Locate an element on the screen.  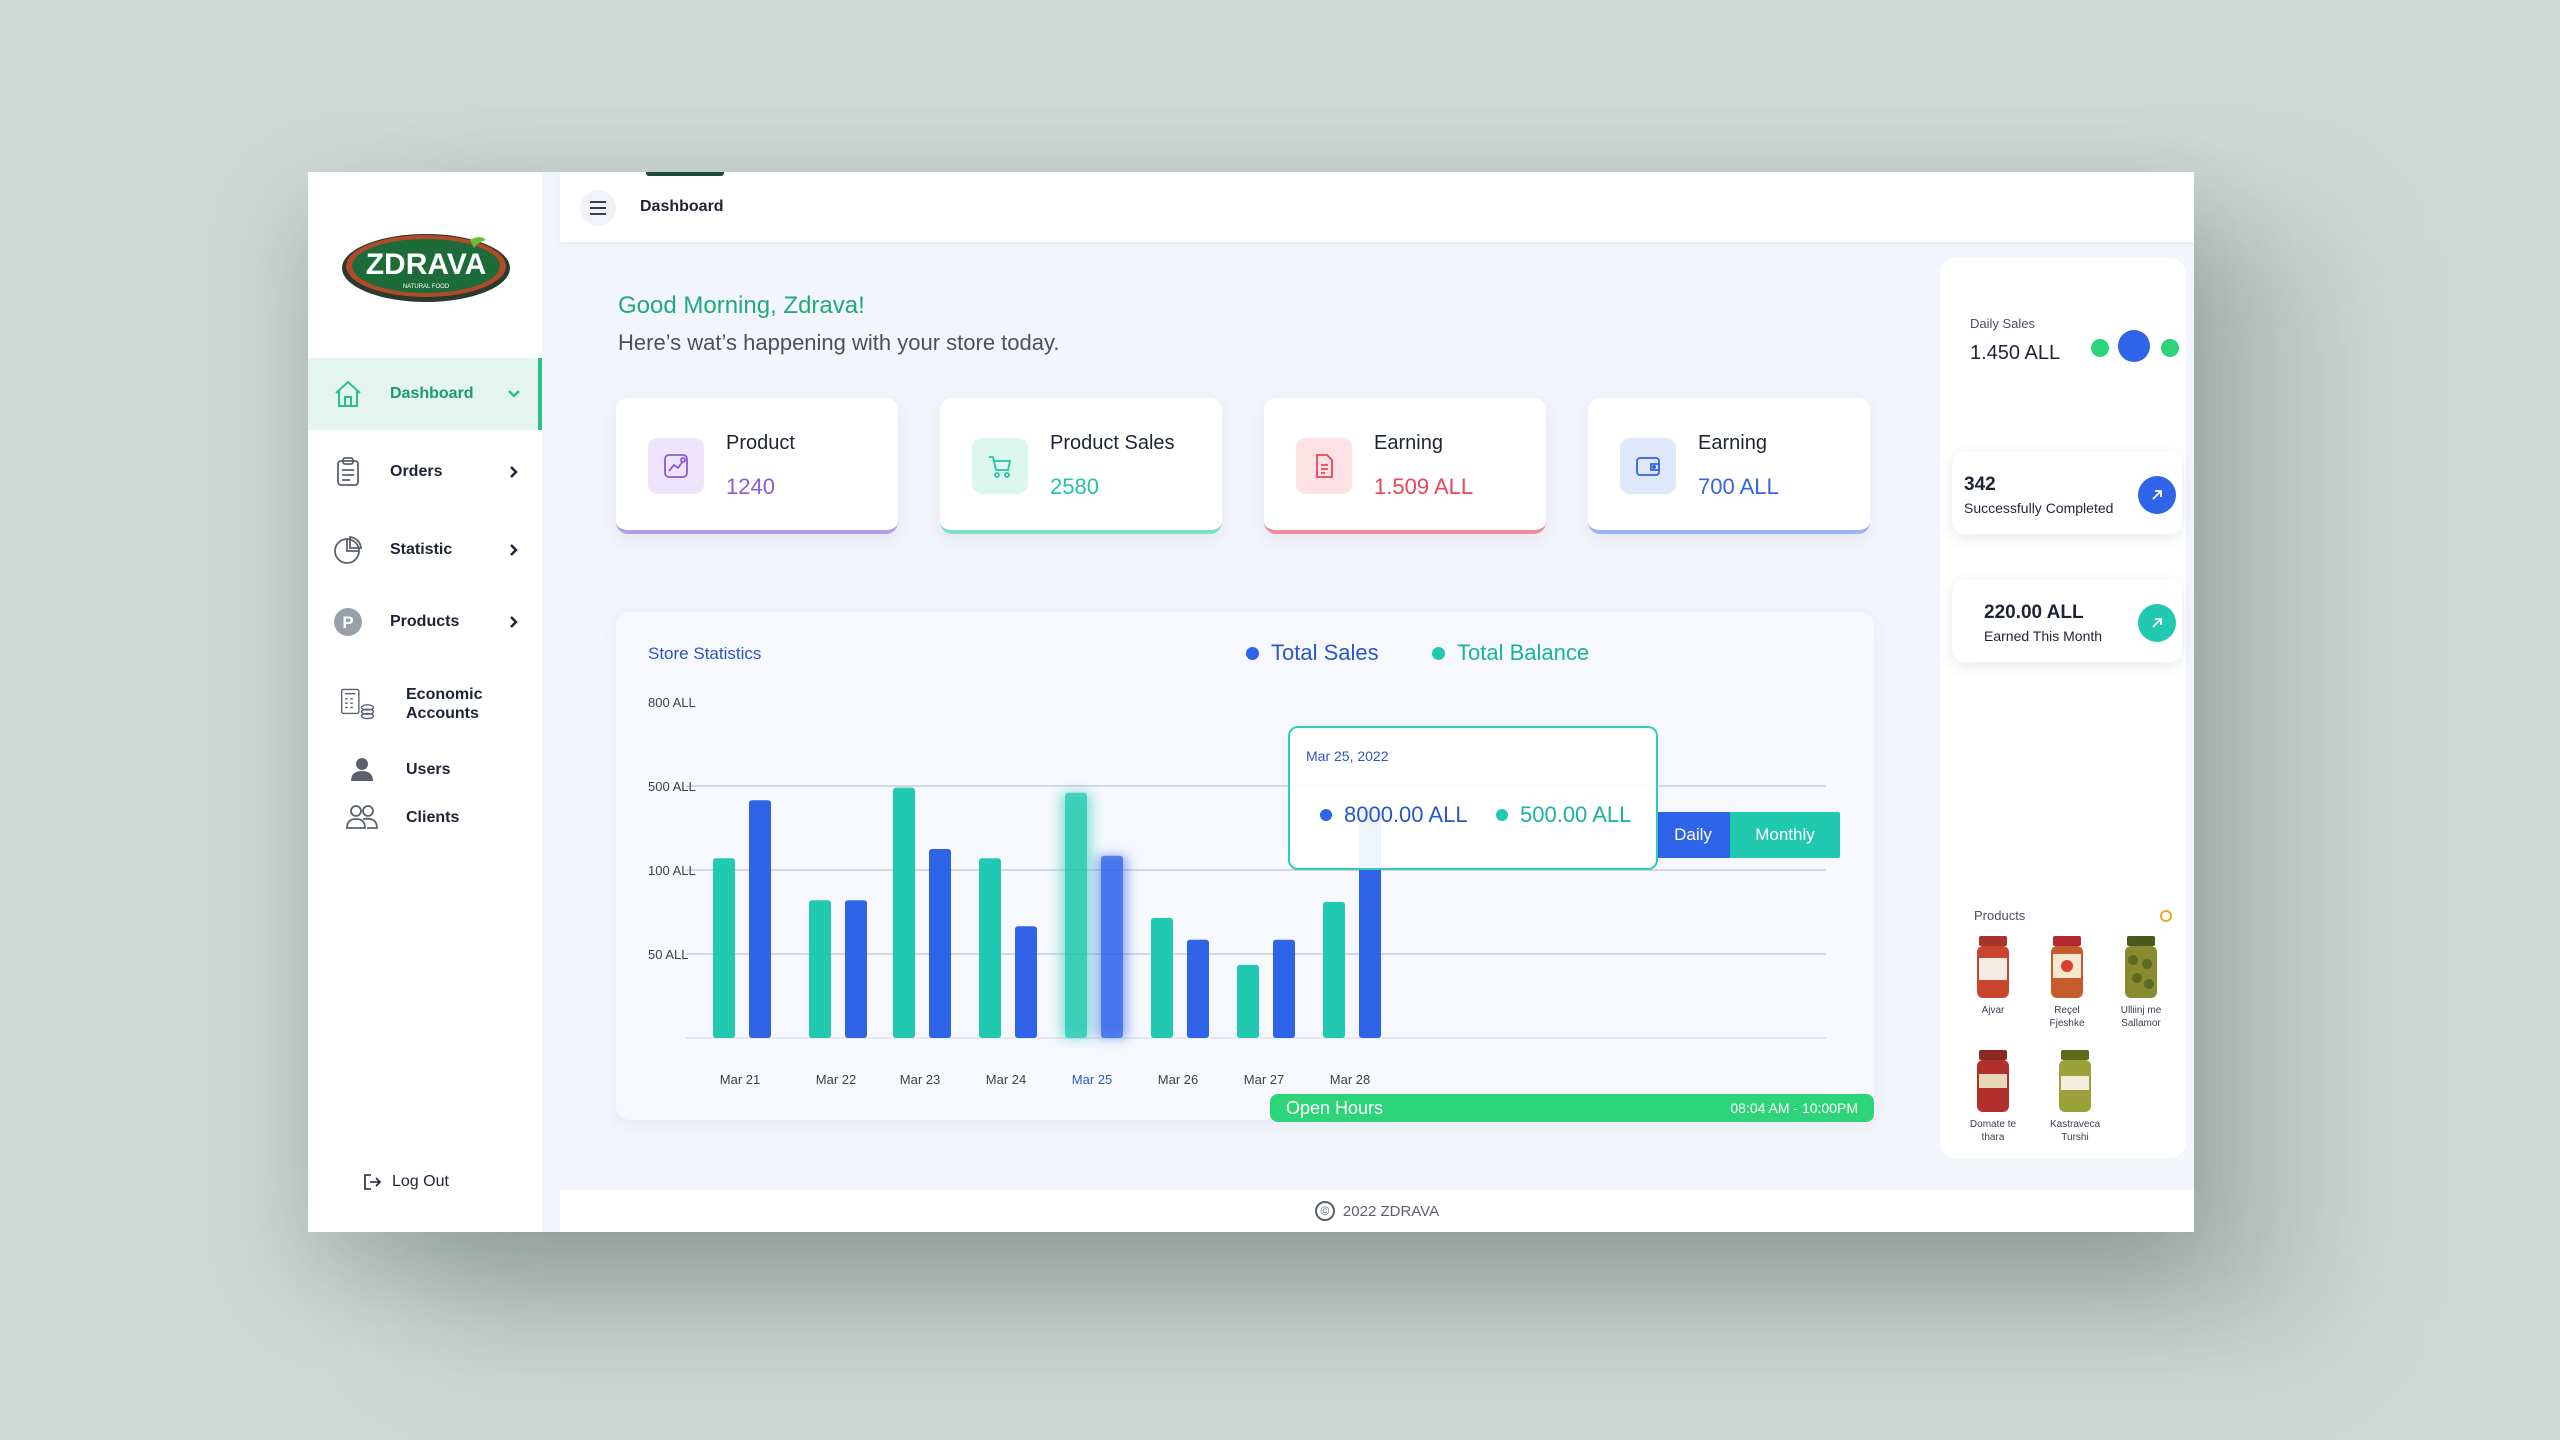
product-item: Domate te thara is located at coordinates (1993, 1096).